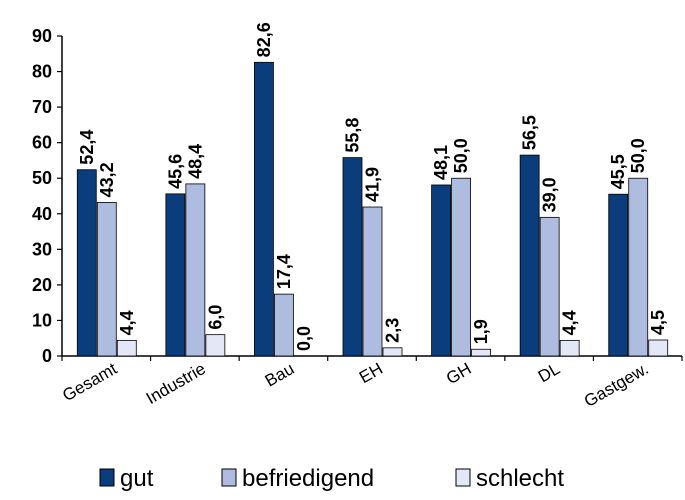 The image size is (685, 500). I want to click on y-tick-label: 30, so click(42, 249).